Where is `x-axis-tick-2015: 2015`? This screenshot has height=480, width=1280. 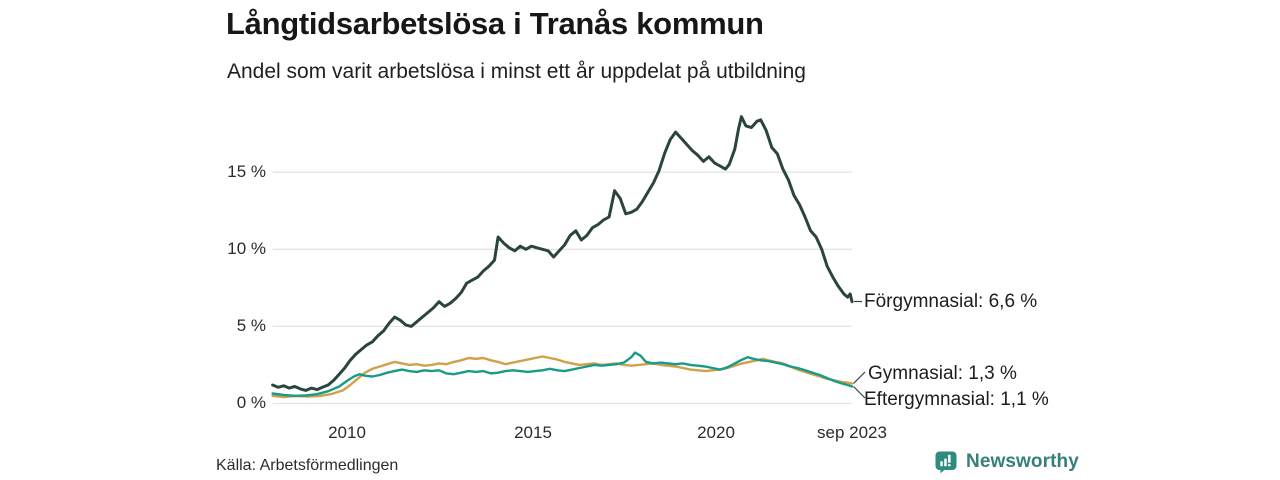 x-axis-tick-2015: 2015 is located at coordinates (533, 432).